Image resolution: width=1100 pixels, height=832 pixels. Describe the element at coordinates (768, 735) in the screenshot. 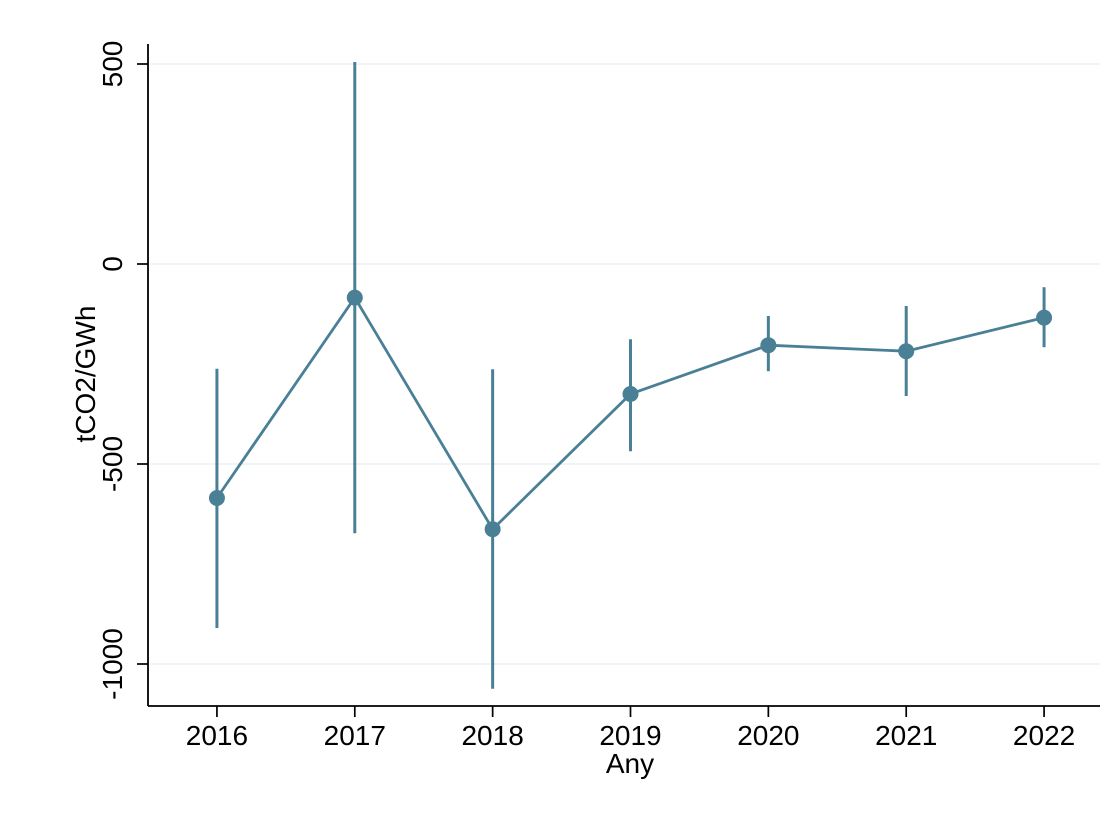

I see `x-tick-label: 2020` at that location.